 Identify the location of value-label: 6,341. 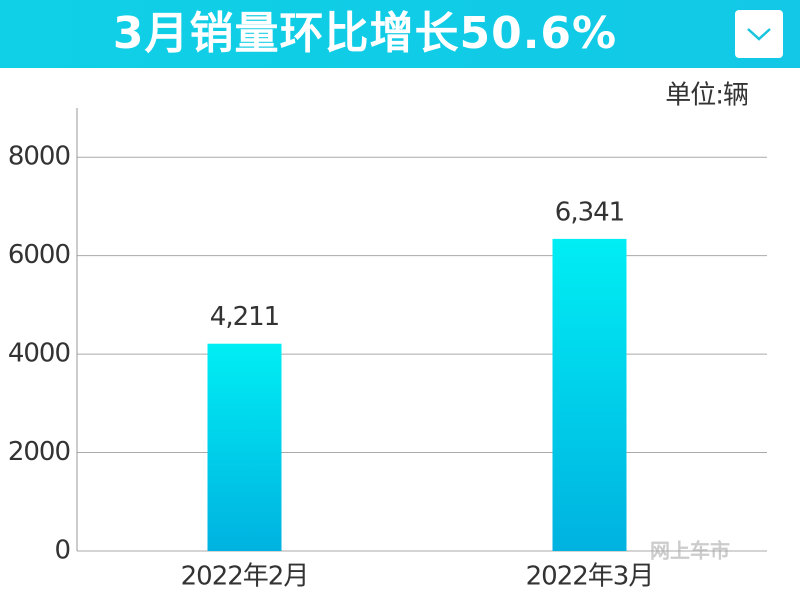
(589, 212).